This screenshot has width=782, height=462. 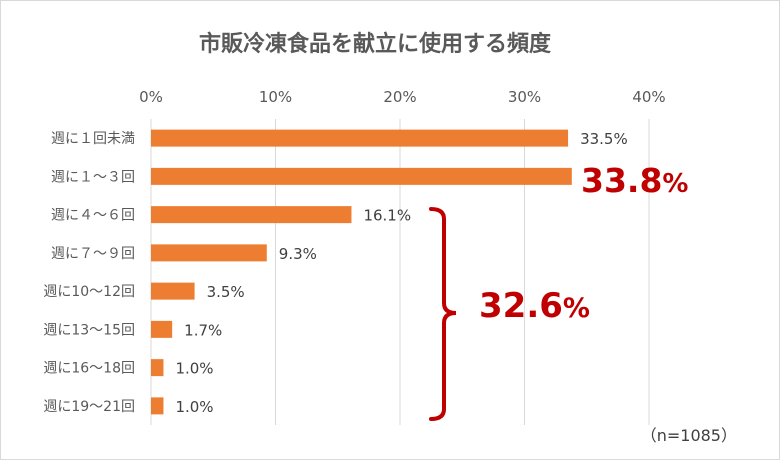 I want to click on x-tick-label: 10%, so click(x=275, y=97).